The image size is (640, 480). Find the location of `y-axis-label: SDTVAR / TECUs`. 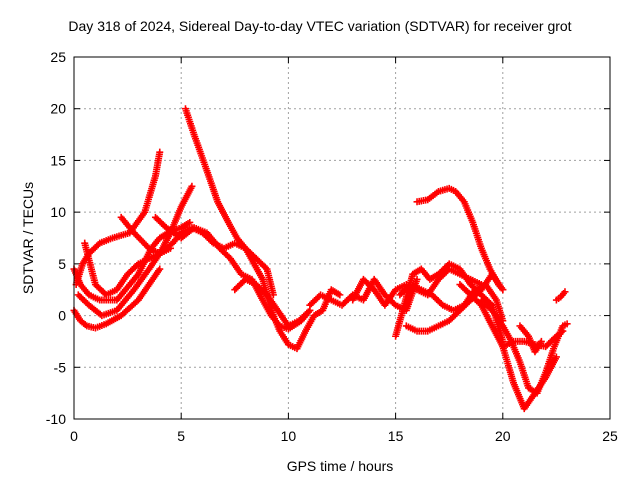

y-axis-label: SDTVAR / TECUs is located at coordinates (28, 238).